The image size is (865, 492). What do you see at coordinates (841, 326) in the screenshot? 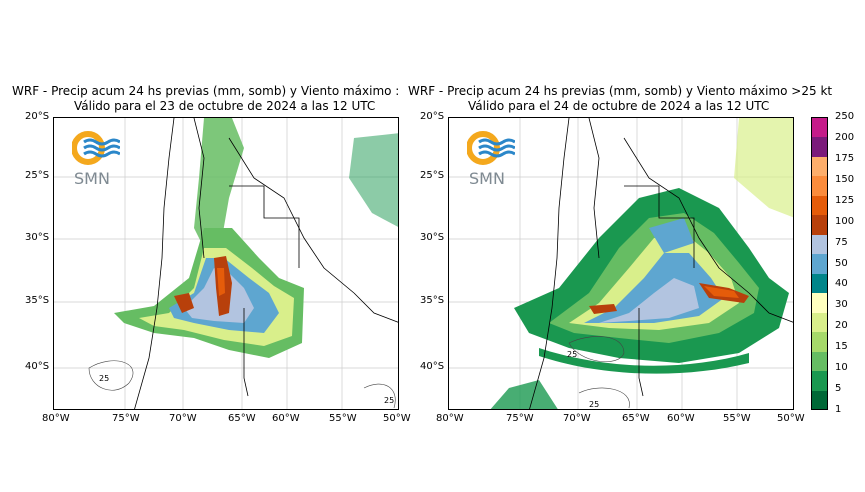
I see `colorbar-label: 20` at bounding box center [841, 326].